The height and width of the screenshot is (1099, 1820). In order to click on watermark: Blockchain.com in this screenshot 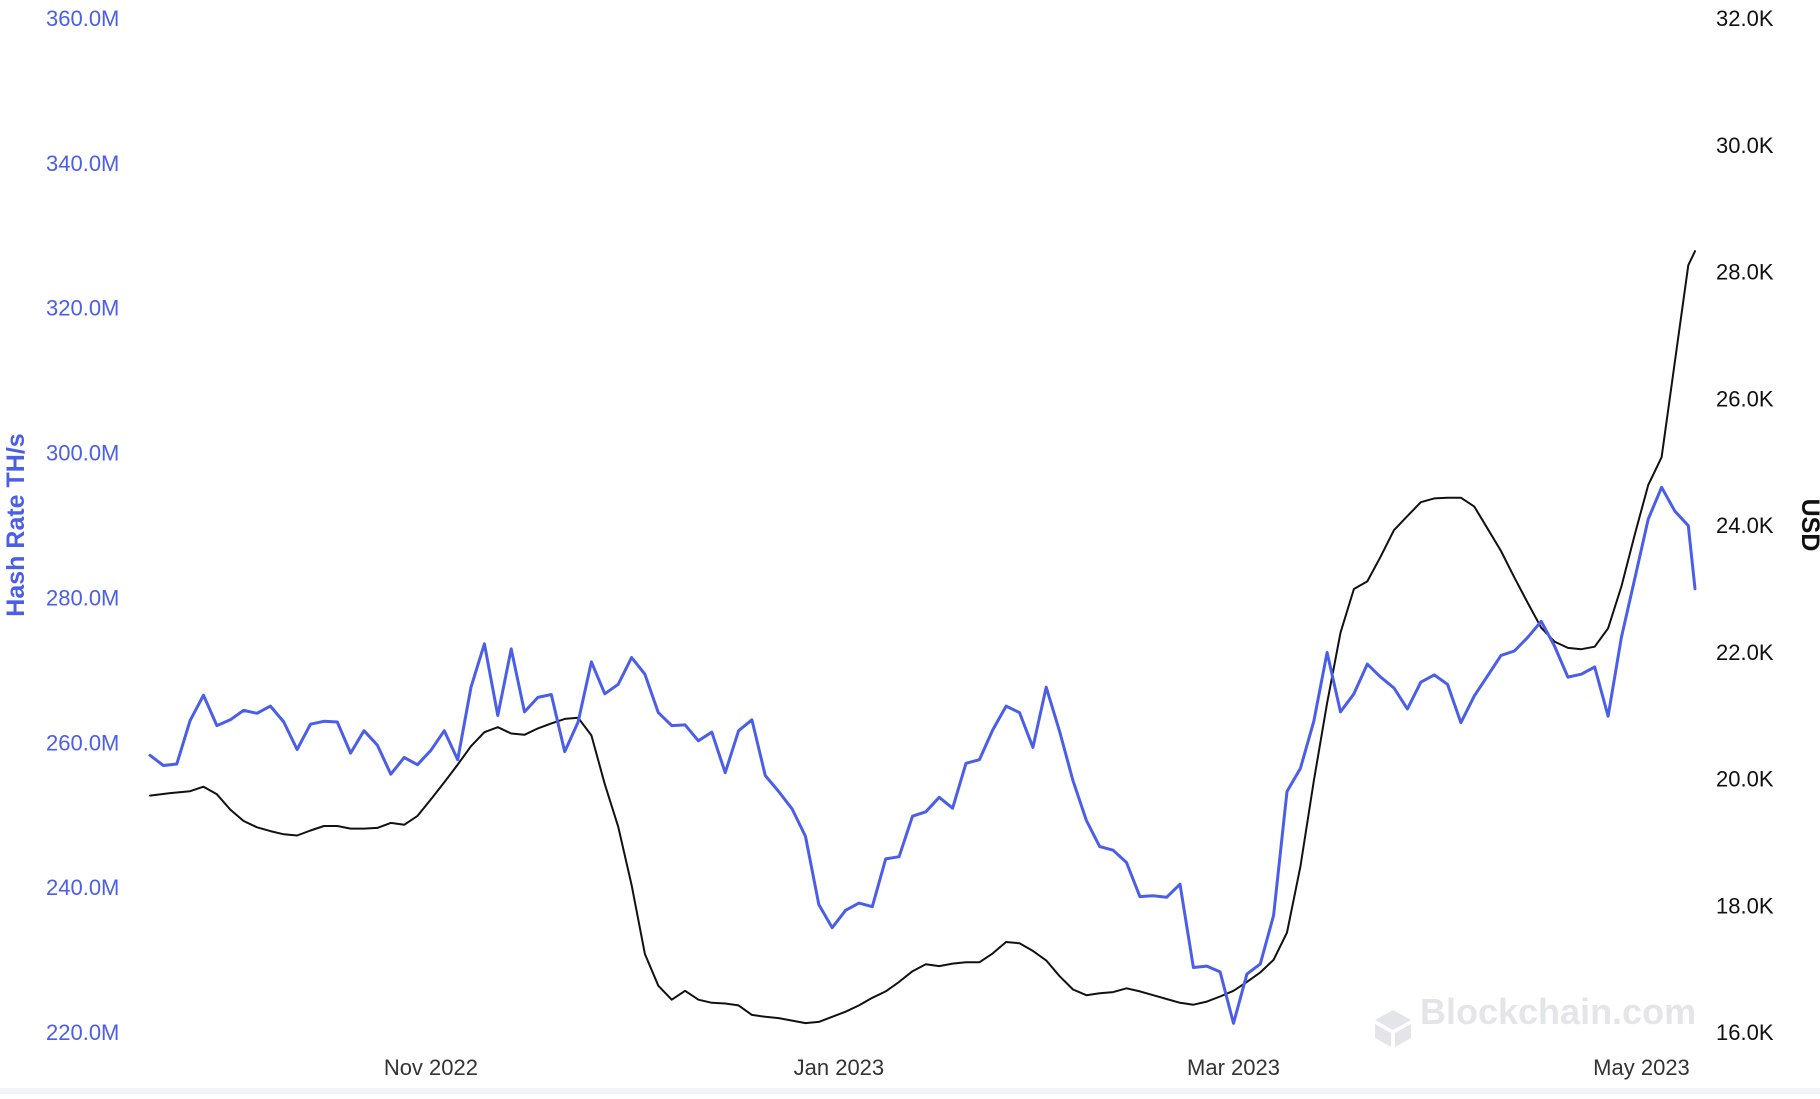, I will do `click(1535, 1019)`.